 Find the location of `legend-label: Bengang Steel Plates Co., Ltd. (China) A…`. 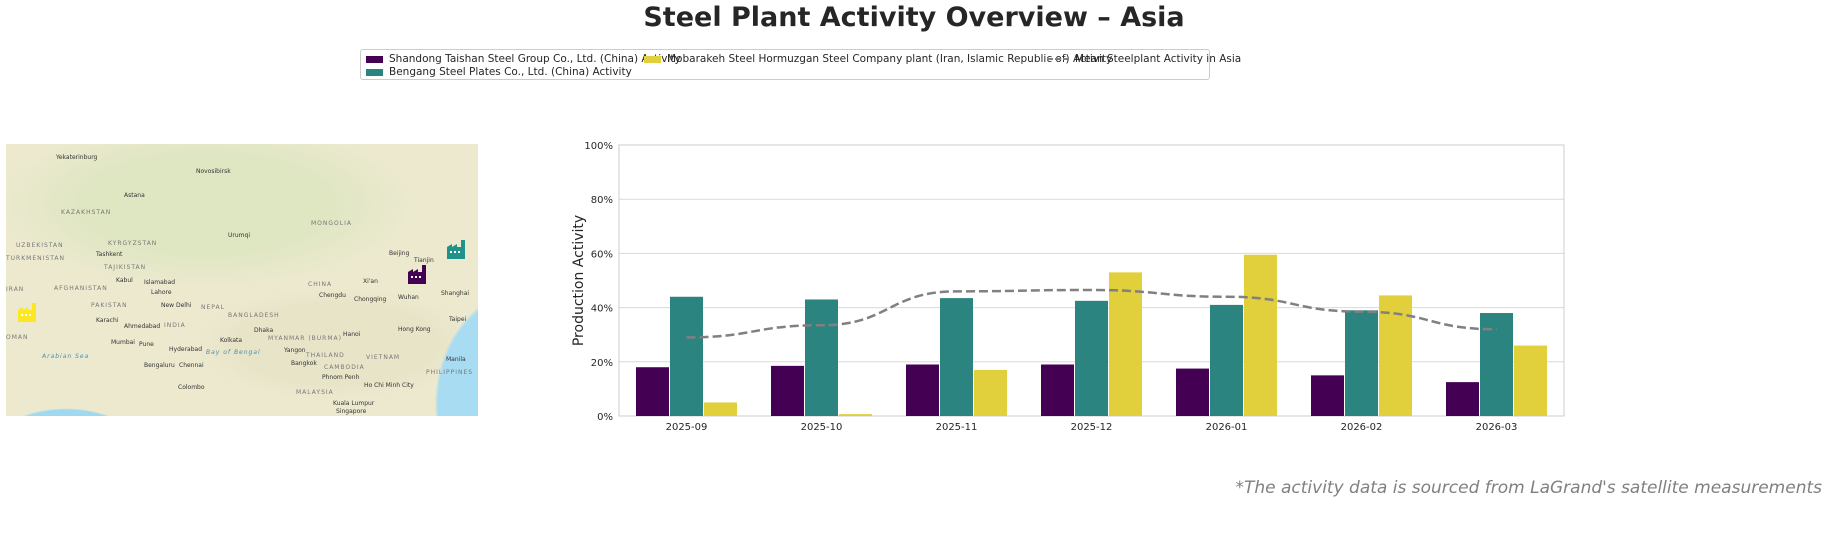

legend-label: Bengang Steel Plates Co., Ltd. (China) A… is located at coordinates (510, 72).